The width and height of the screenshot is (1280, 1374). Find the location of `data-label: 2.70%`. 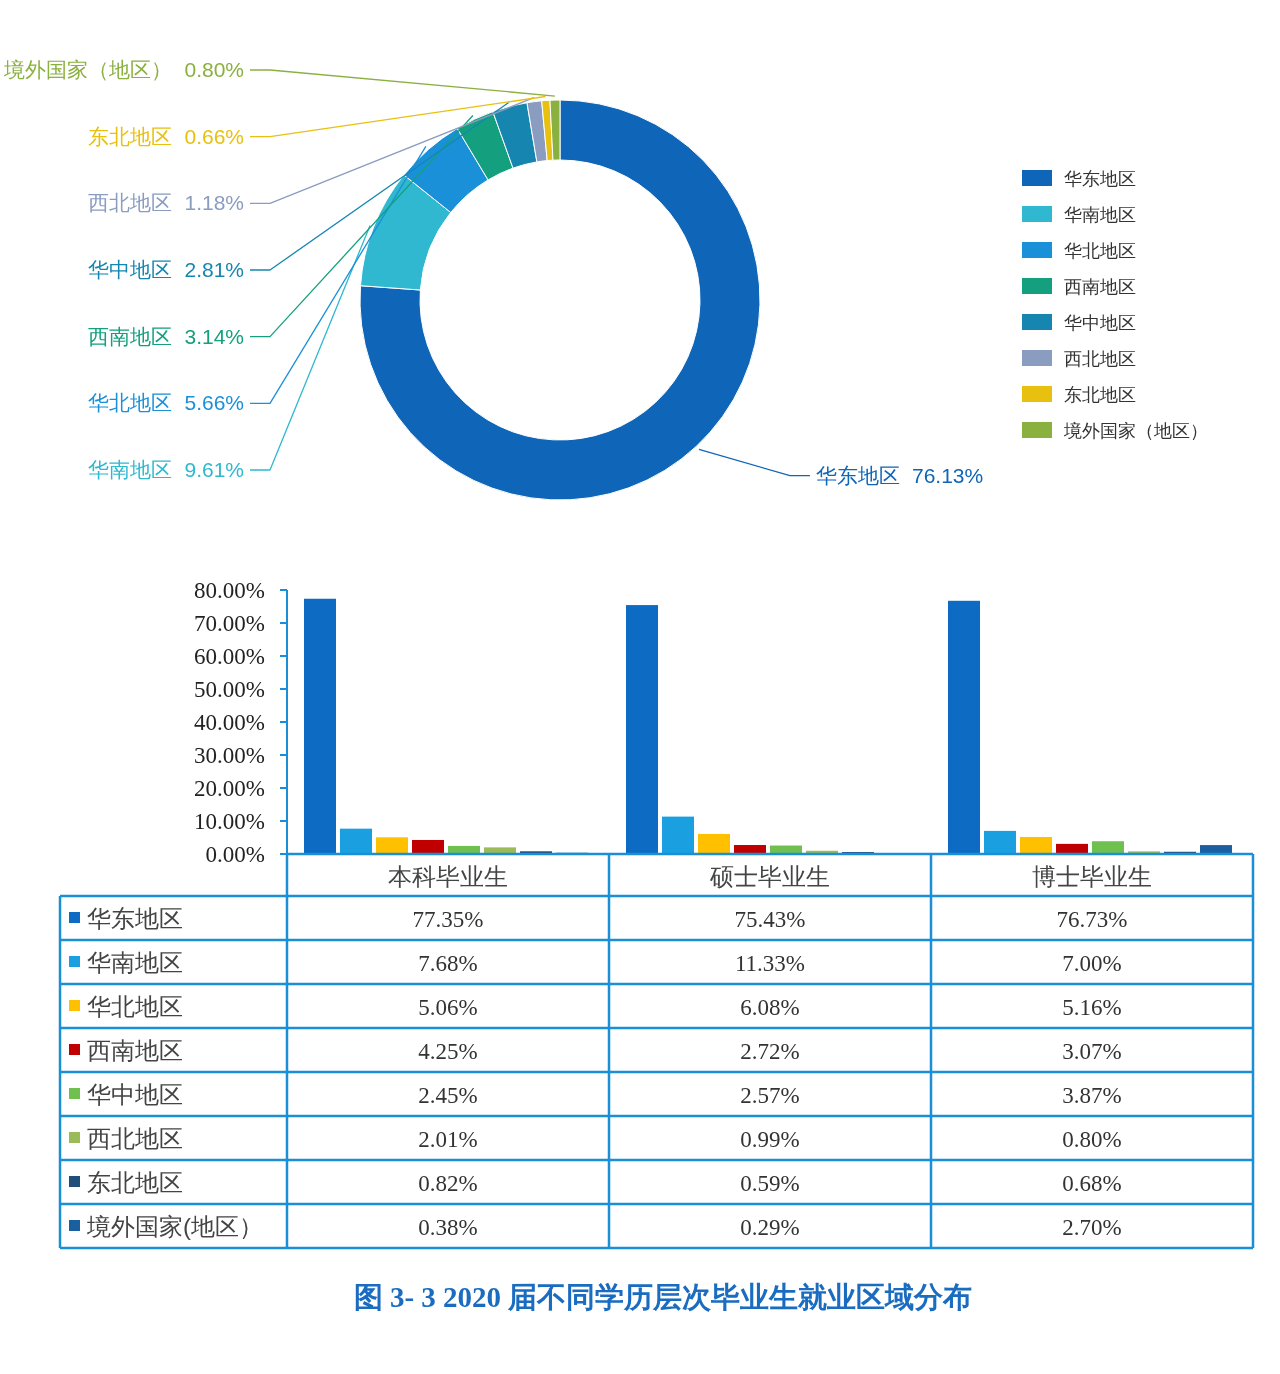

data-label: 2.70% is located at coordinates (1092, 1227).